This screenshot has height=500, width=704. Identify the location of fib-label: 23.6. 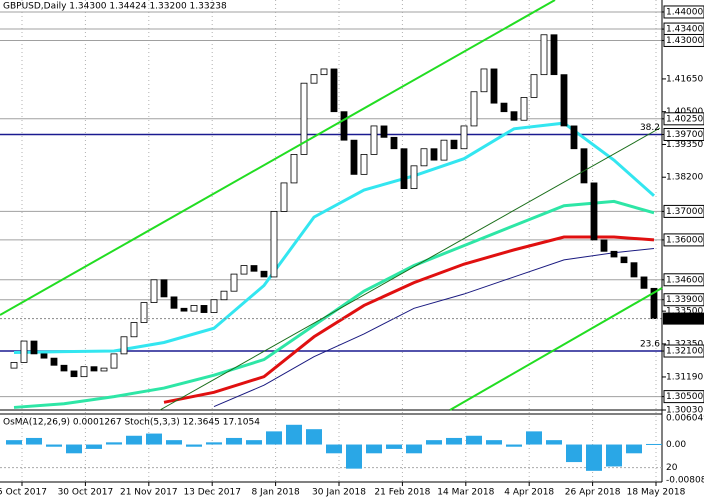
(650, 345).